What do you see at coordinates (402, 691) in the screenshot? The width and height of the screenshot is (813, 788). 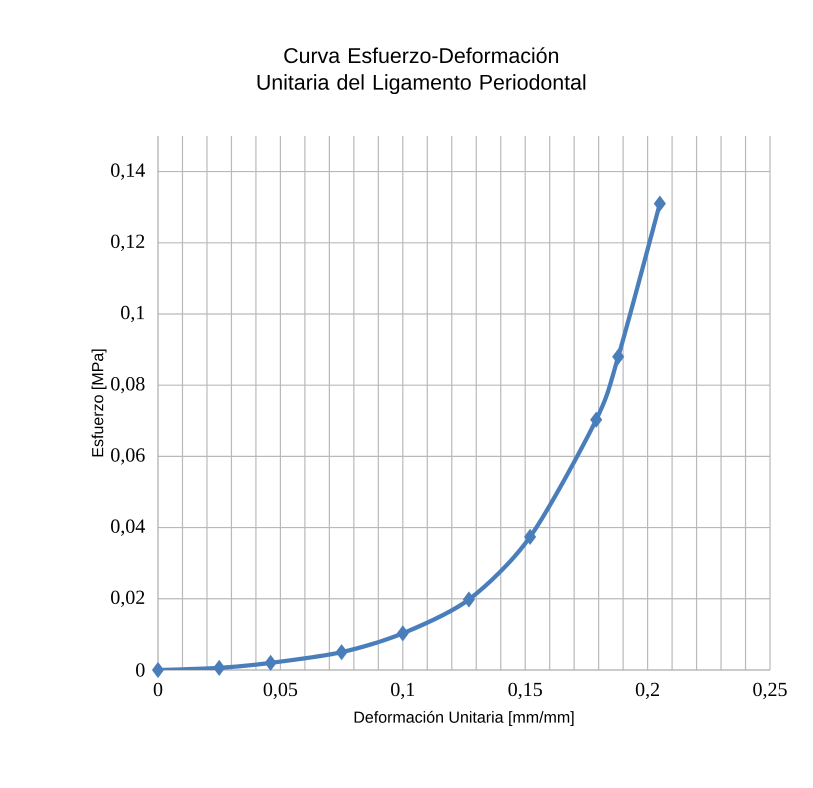 I see `x-tick-label: 0,1` at bounding box center [402, 691].